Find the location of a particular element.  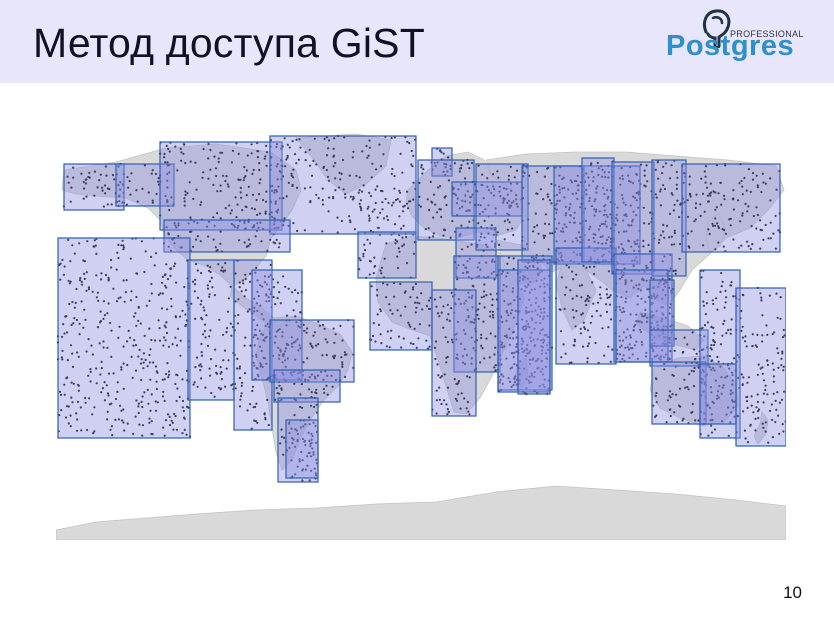

gist-bounding-box is located at coordinates (302, 449).